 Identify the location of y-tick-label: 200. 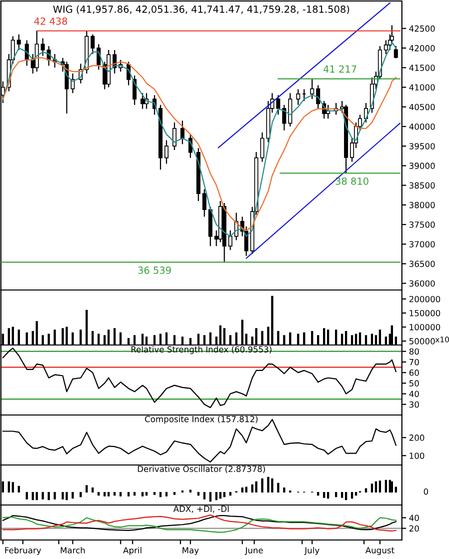
(416, 437).